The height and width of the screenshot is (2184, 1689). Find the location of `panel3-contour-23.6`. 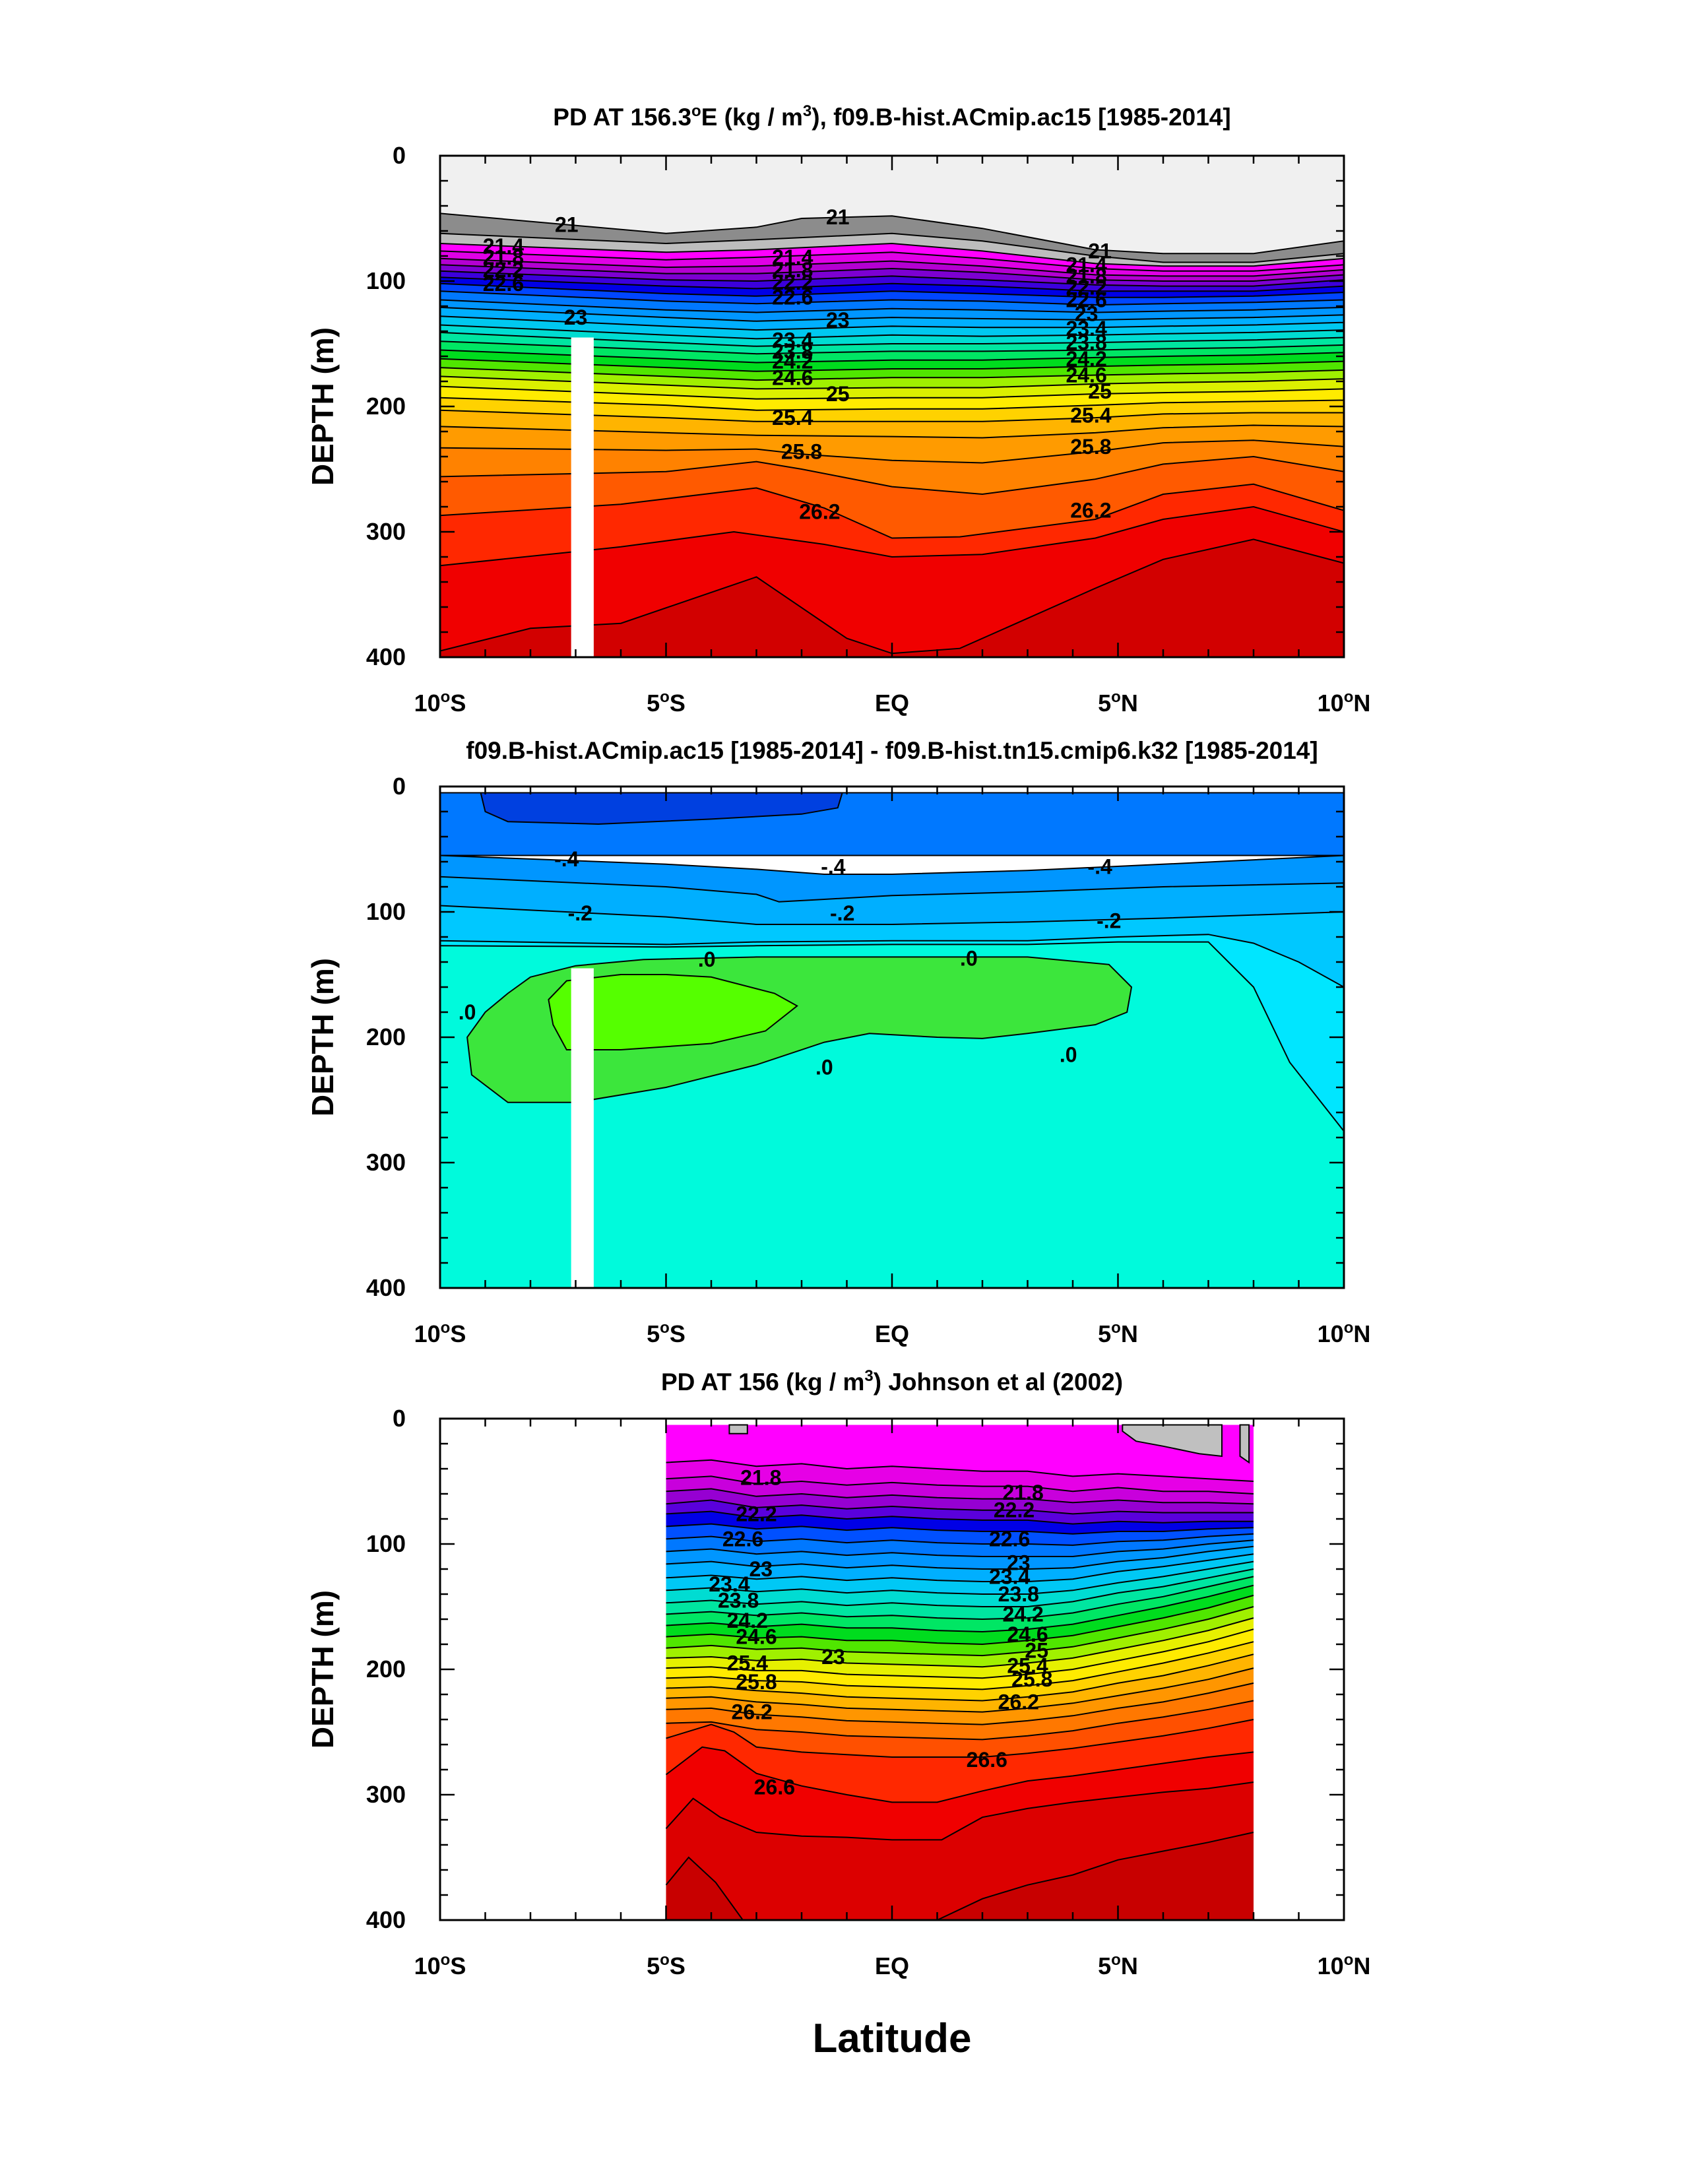

panel3-contour-23.6 is located at coordinates (960, 1577).